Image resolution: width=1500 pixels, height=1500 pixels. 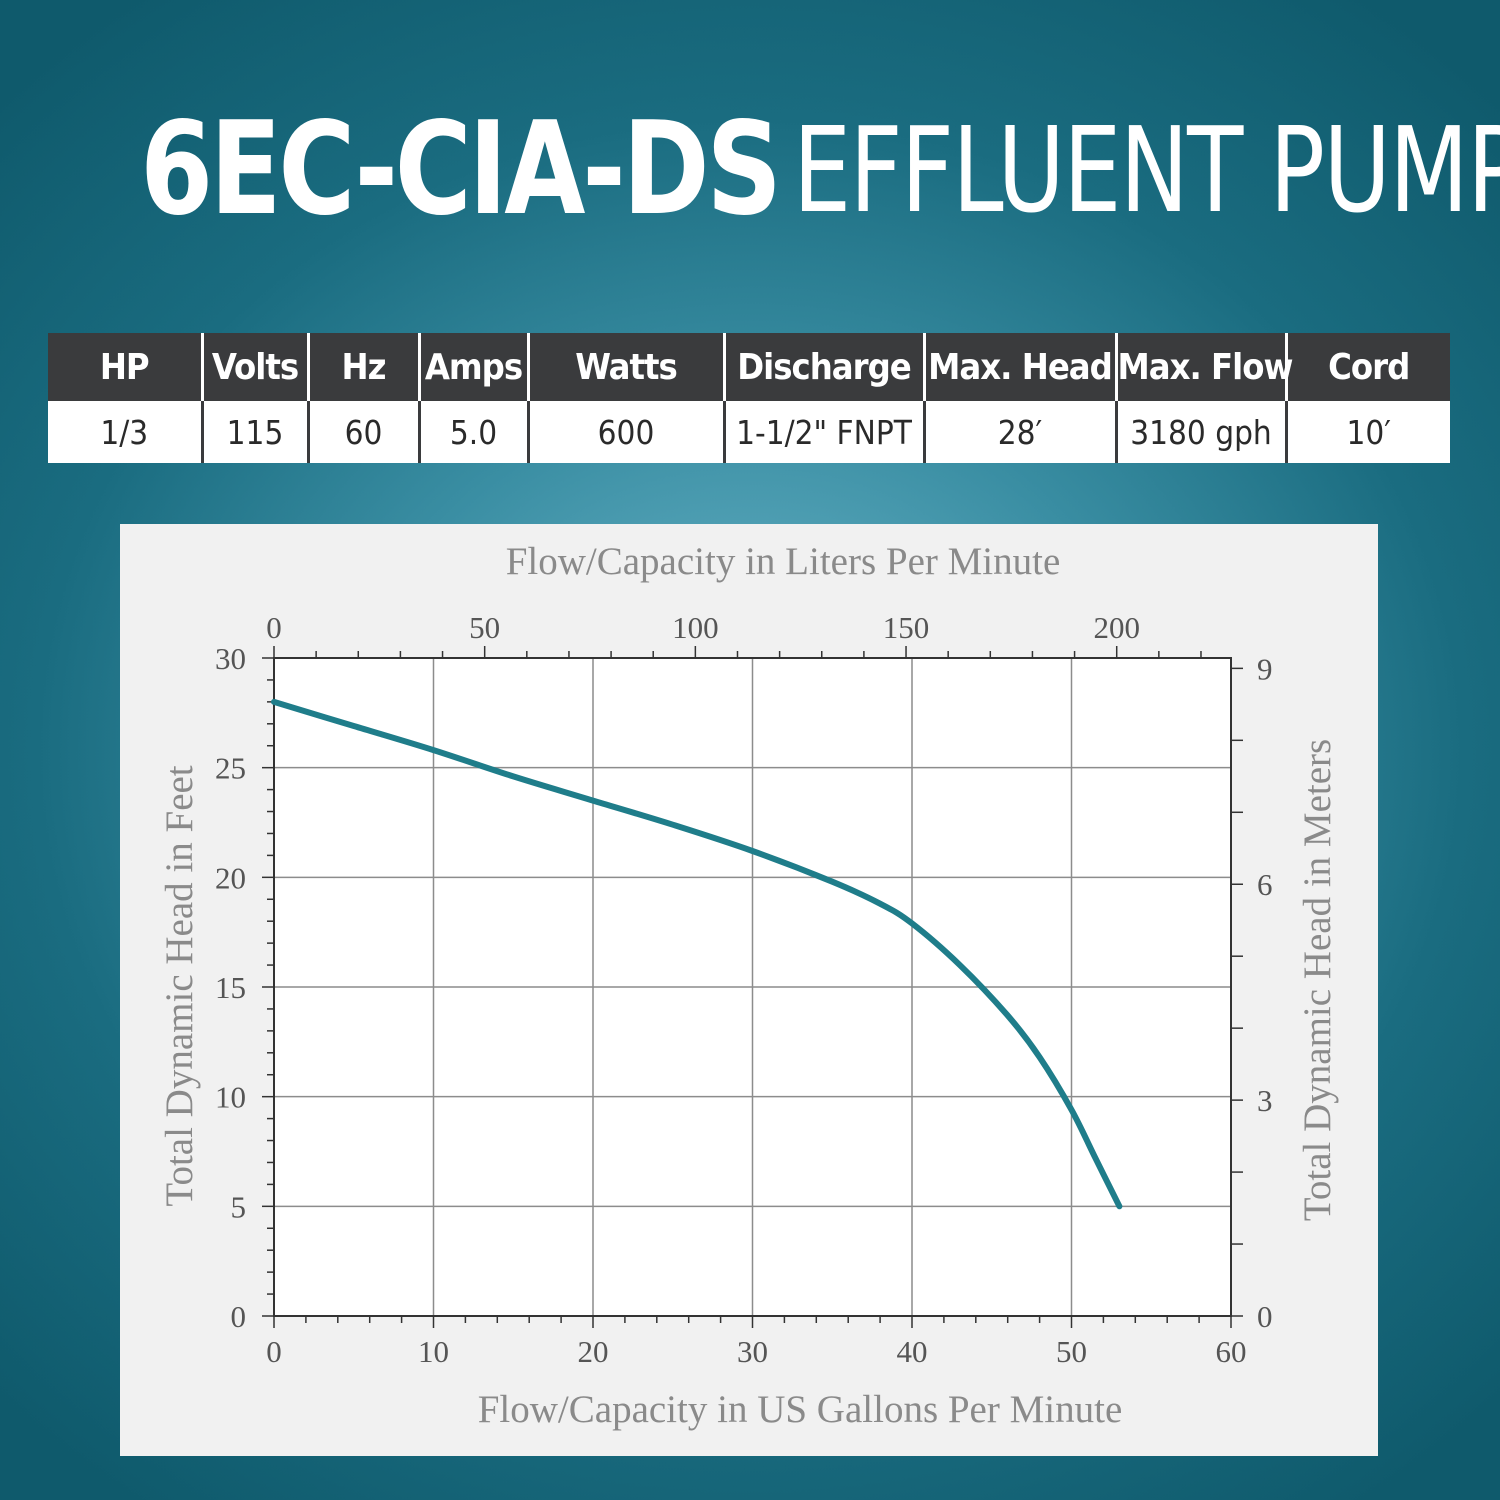 What do you see at coordinates (362, 432) in the screenshot?
I see `spec-value-hz: 60` at bounding box center [362, 432].